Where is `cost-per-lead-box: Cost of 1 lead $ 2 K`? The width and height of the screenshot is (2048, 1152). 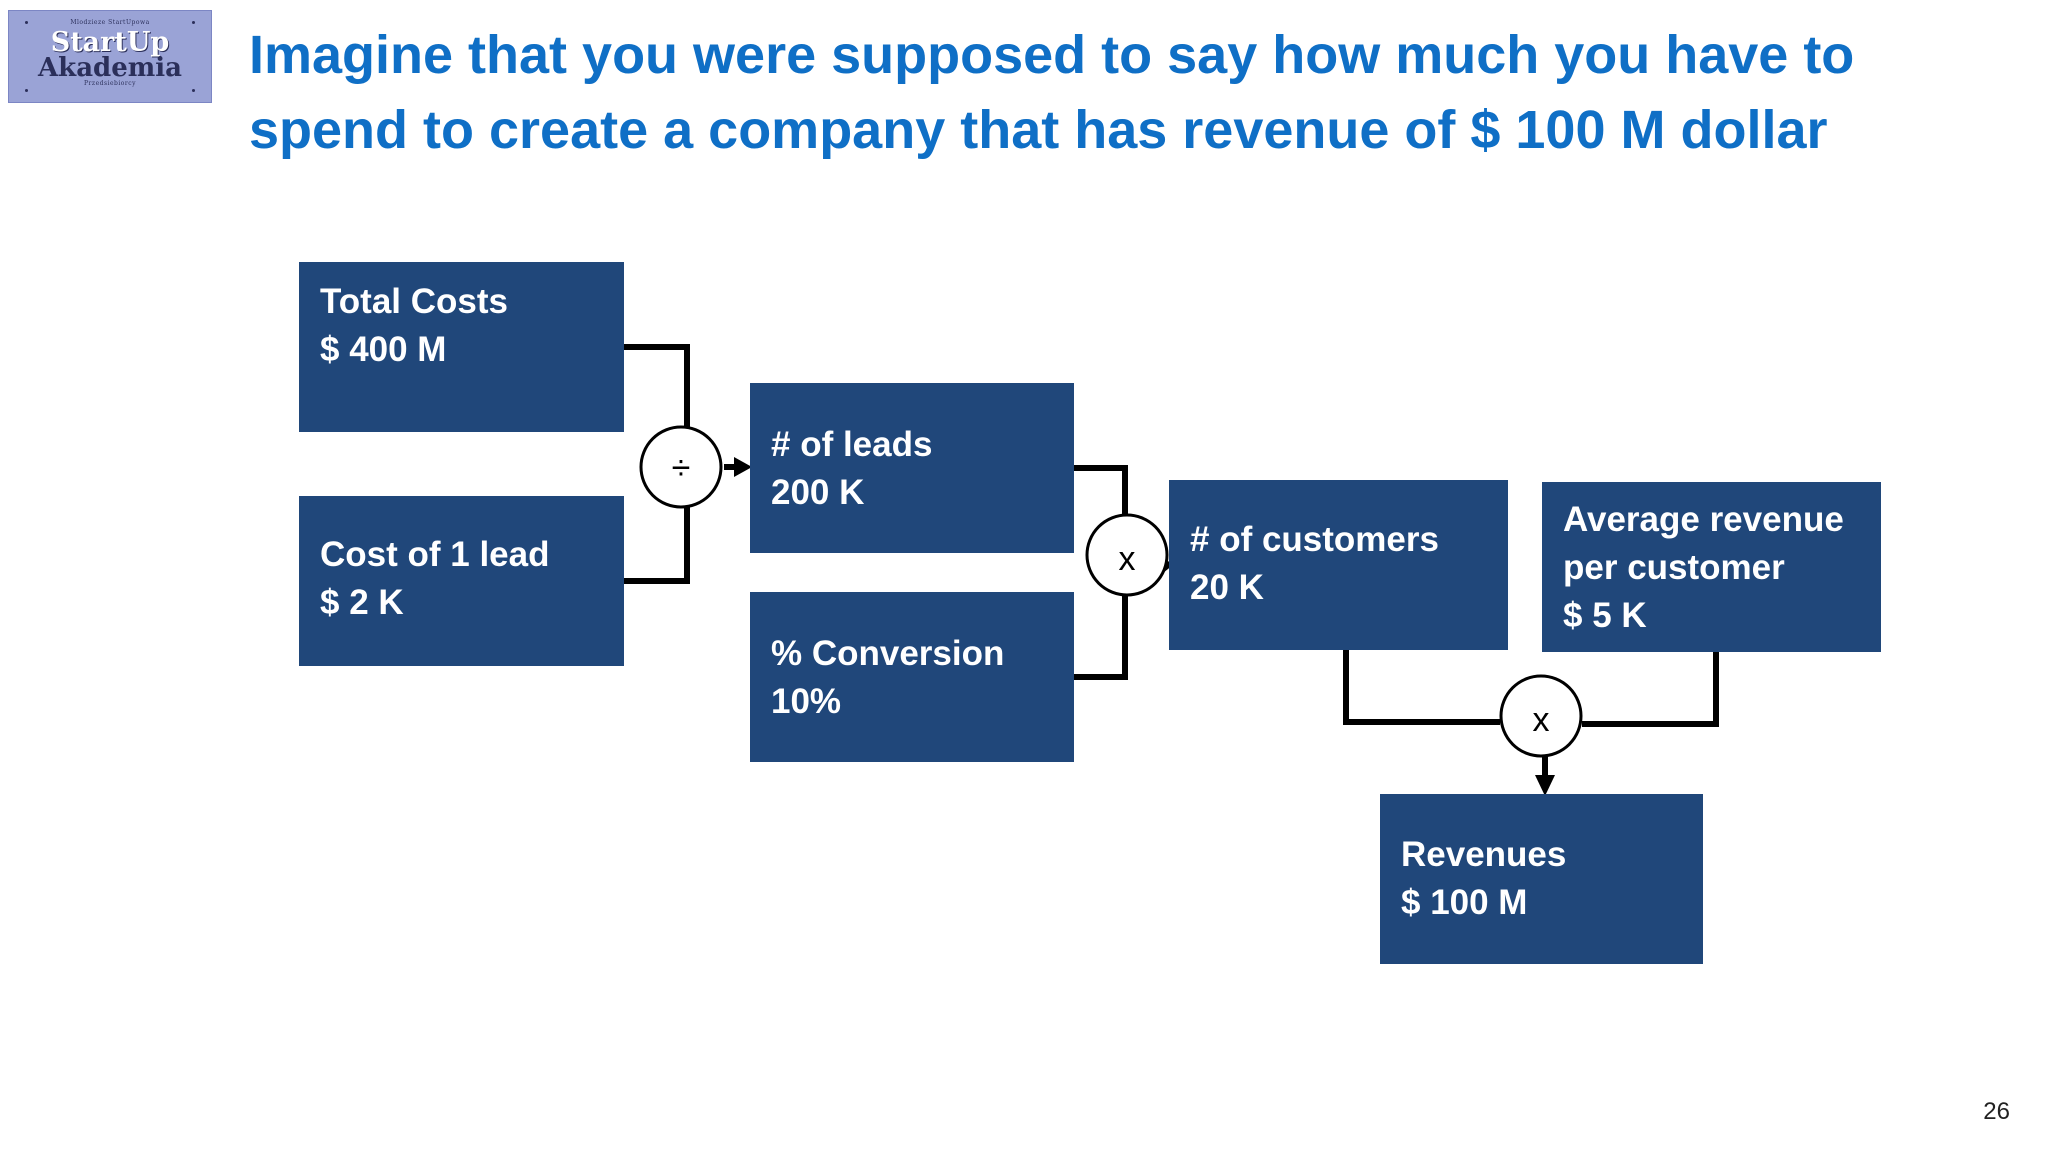
cost-per-lead-box: Cost of 1 lead $ 2 K is located at coordinates (461, 581).